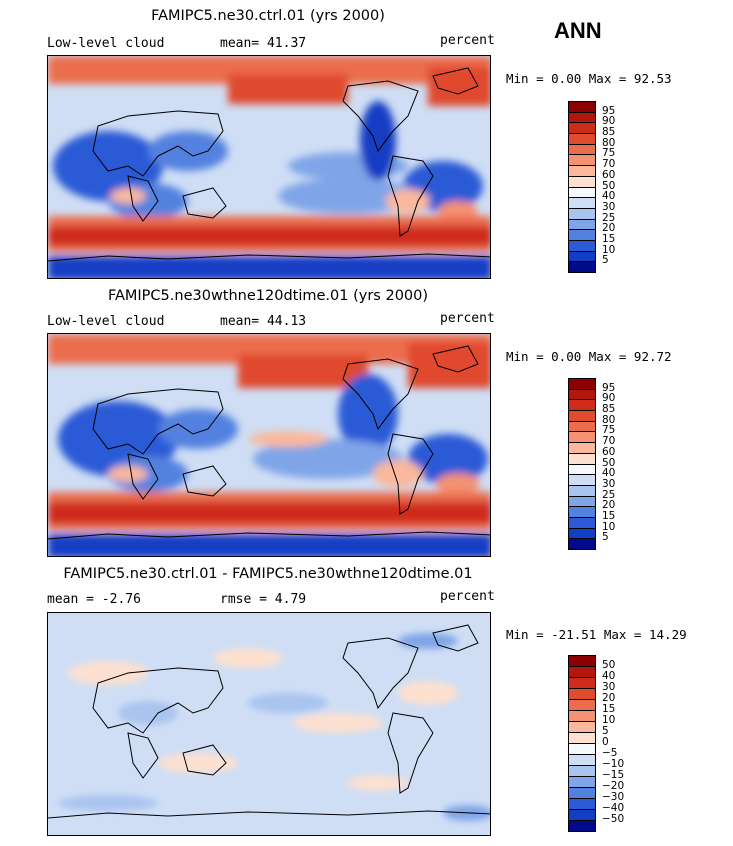  What do you see at coordinates (591, 464) in the screenshot?
I see `panel-2-colorbar: 95 90 85 80 75 70 60 50 40 30 25 20 15 10 5` at bounding box center [591, 464].